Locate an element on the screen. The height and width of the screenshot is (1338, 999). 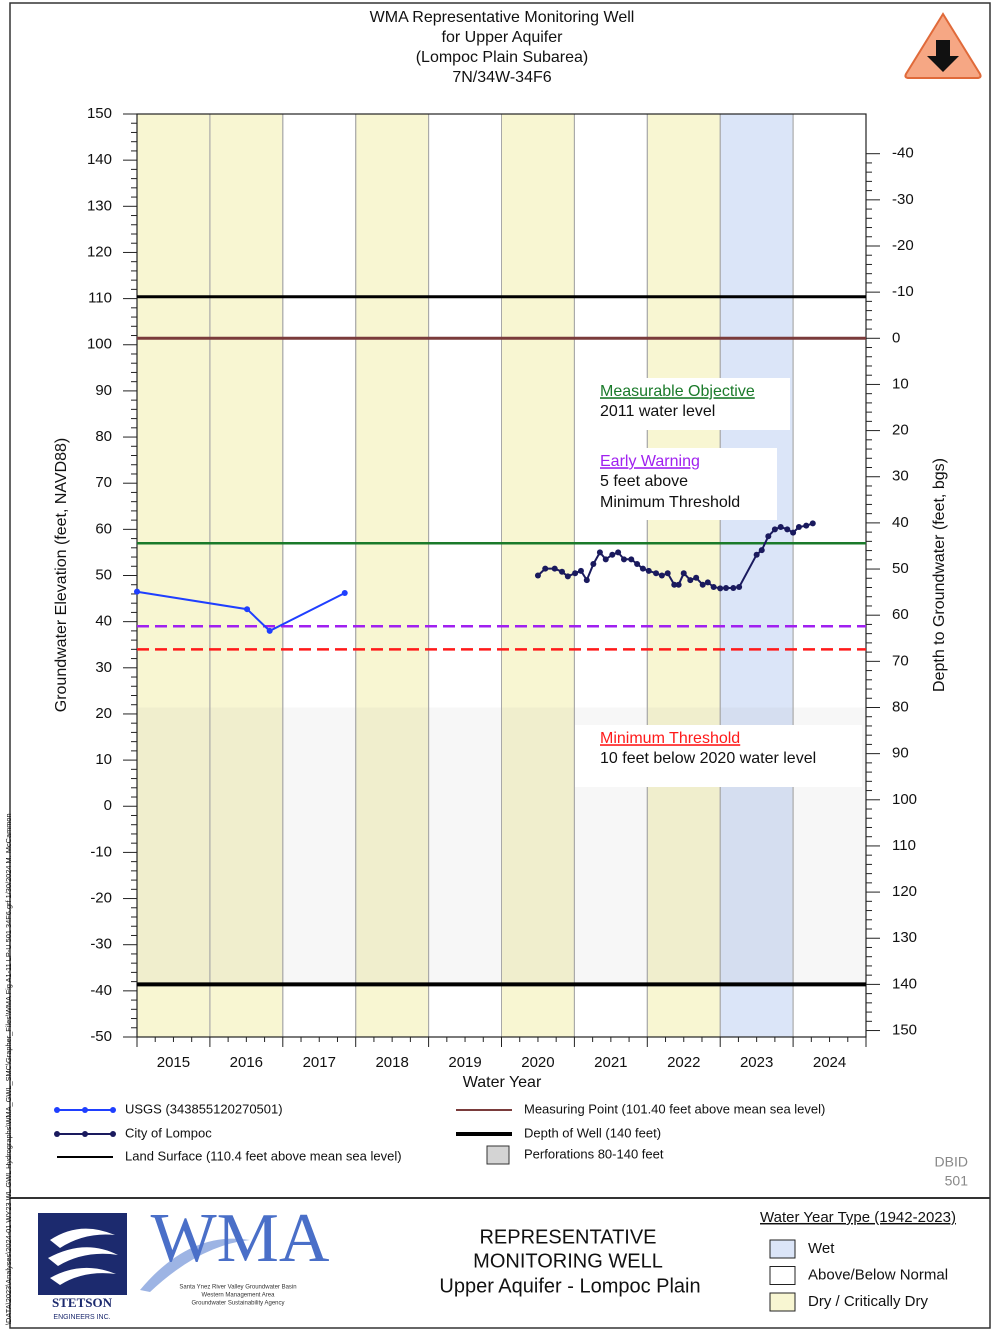
annotation-title: Measurable Objective is located at coordinates (677, 391).